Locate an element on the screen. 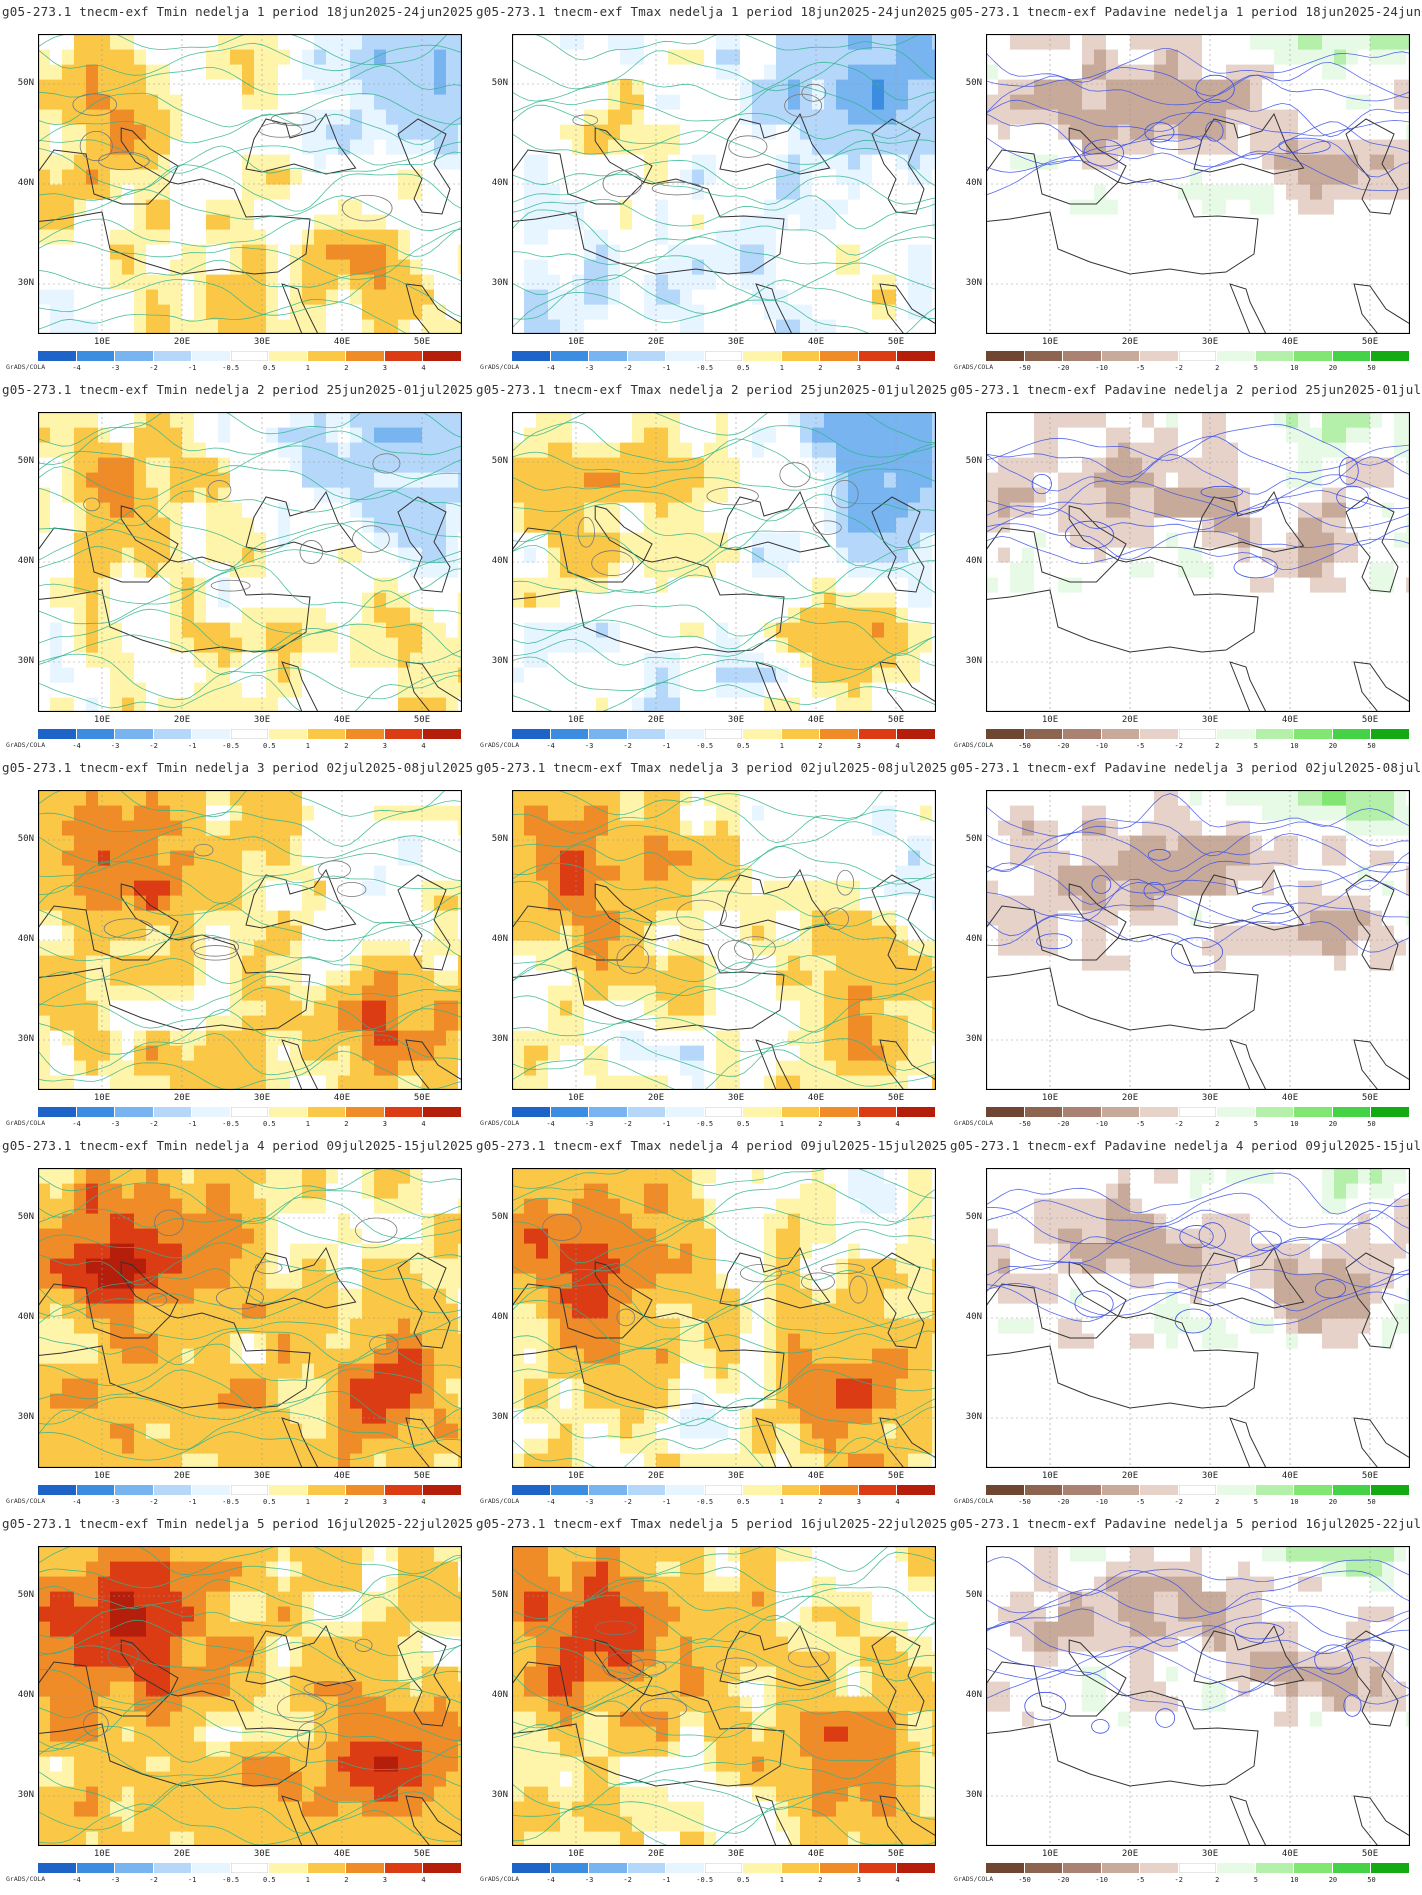  color-bar-tick-label: 4 is located at coordinates (423, 368).